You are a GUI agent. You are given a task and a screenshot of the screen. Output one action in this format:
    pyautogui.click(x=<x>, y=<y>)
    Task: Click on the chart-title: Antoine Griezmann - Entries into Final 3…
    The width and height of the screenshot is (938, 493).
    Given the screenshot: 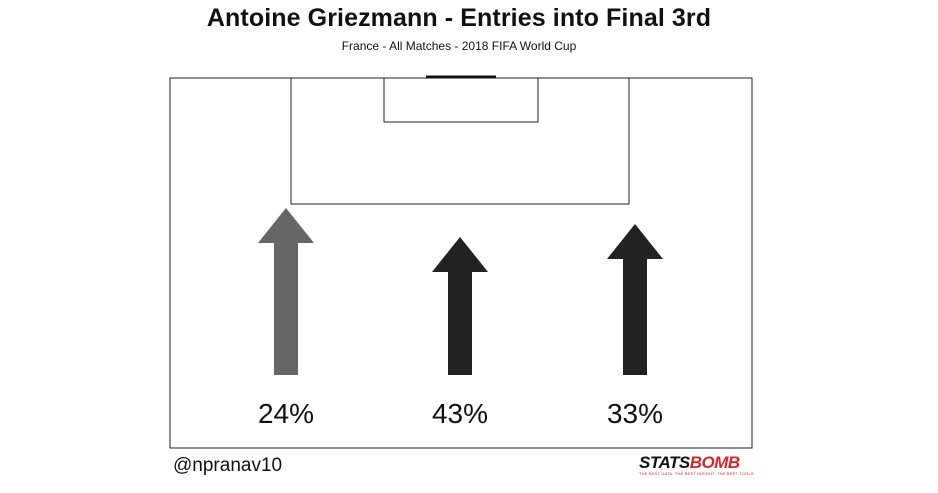 What is the action you would take?
    pyautogui.click(x=459, y=18)
    